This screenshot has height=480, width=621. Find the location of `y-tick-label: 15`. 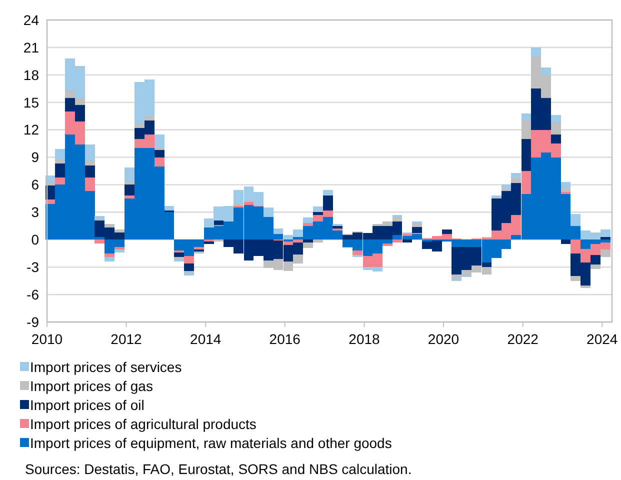

y-tick-label: 15 is located at coordinates (31, 102).